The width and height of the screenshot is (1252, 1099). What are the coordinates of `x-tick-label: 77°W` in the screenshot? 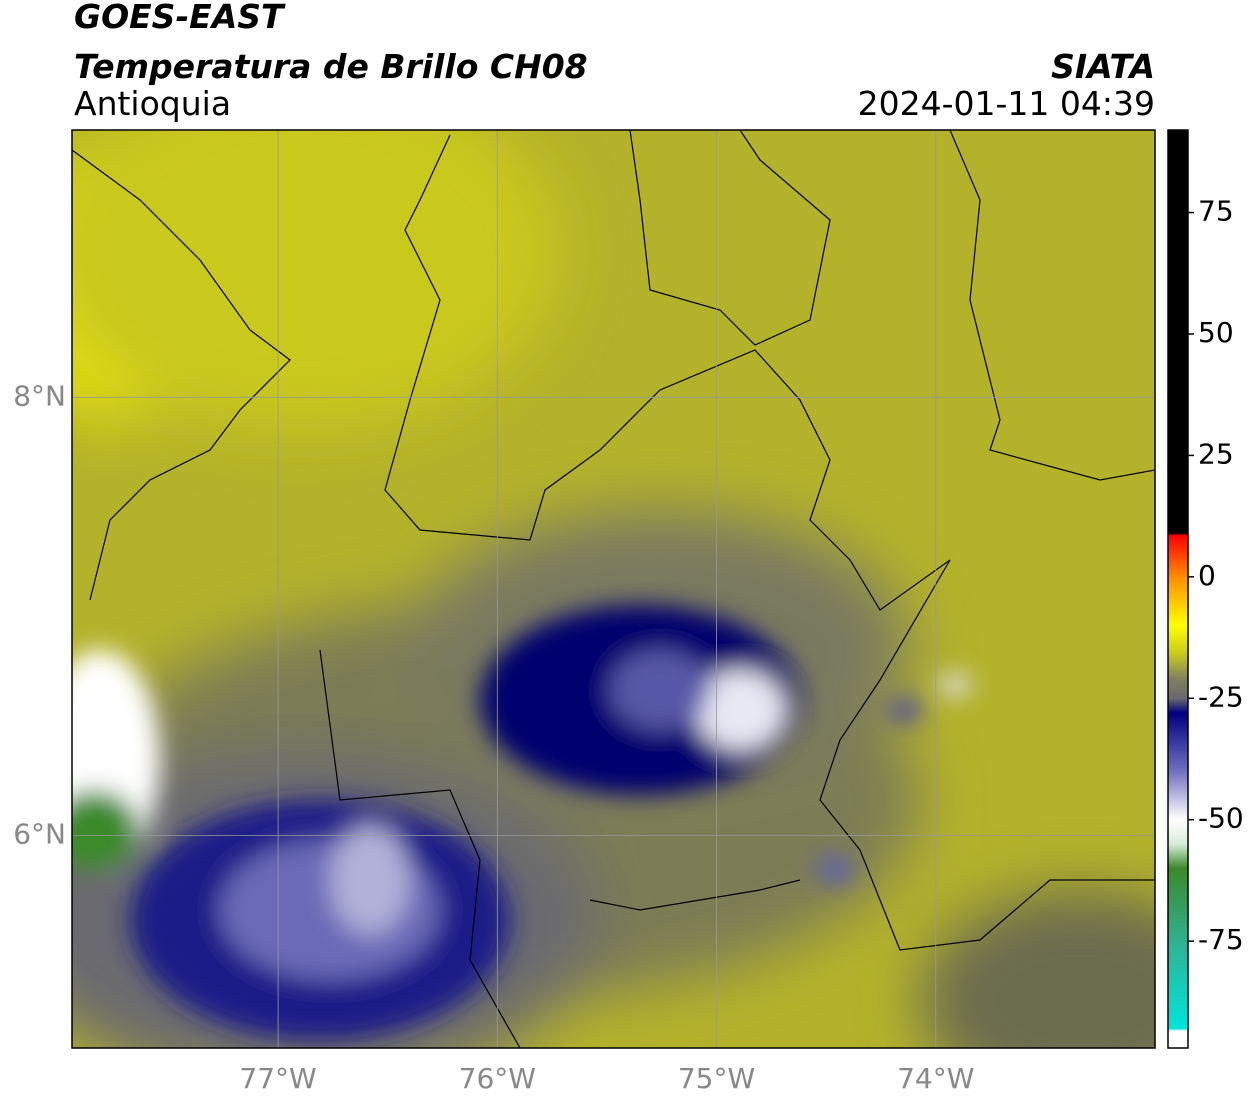 It's located at (277, 1078).